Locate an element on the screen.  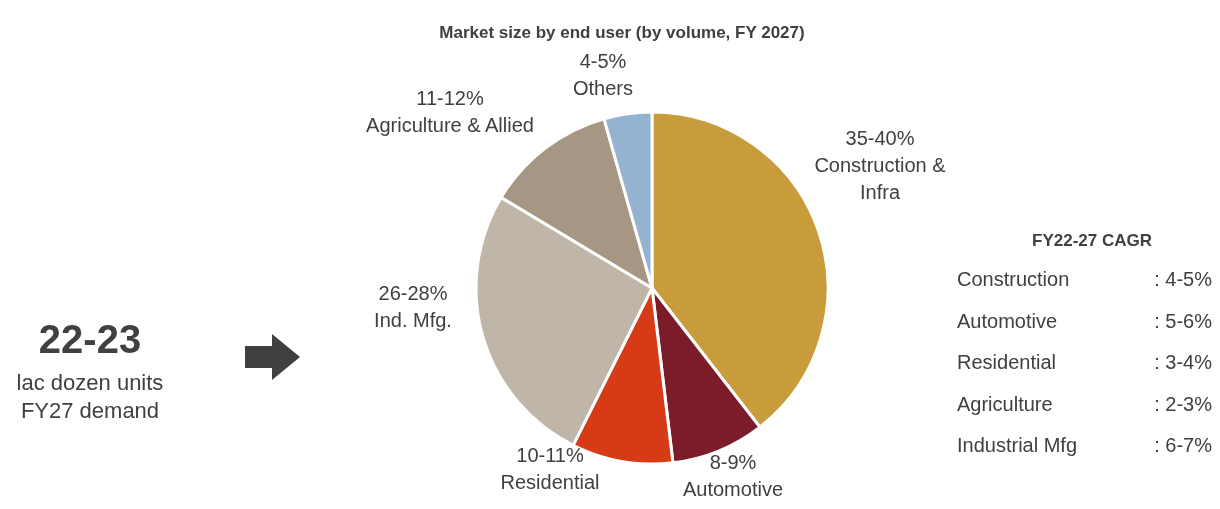
slice-label: 4-5% Others is located at coordinates (603, 74).